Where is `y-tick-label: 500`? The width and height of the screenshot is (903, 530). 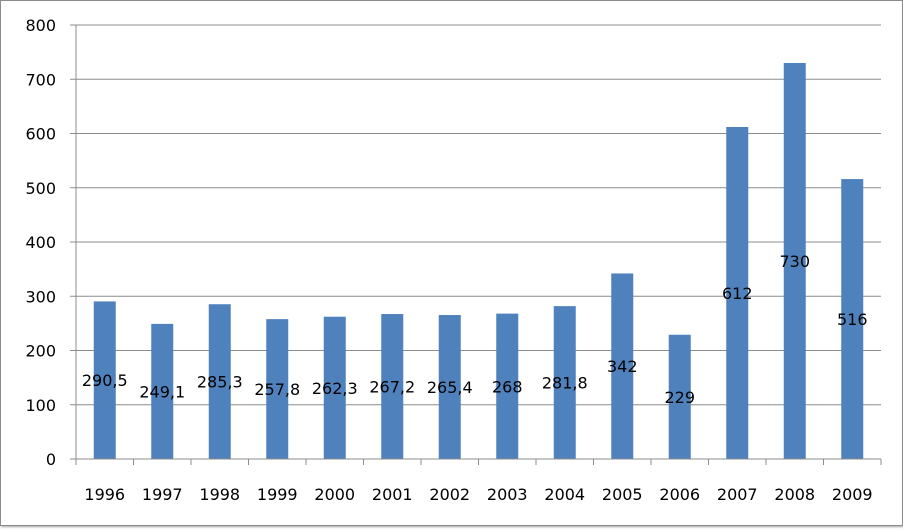 y-tick-label: 500 is located at coordinates (40, 188).